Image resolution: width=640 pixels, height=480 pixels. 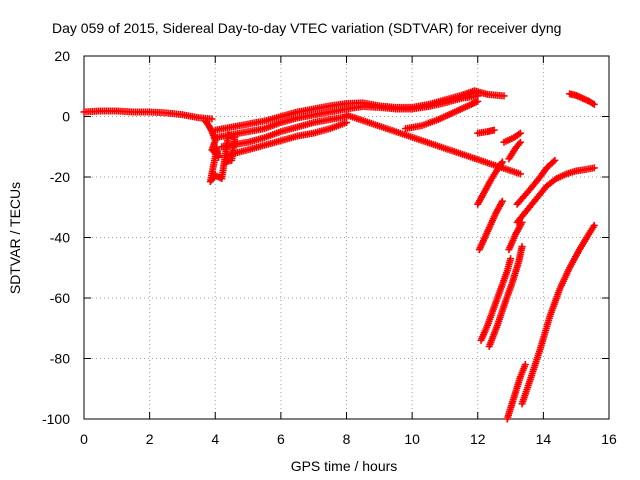 What do you see at coordinates (148, 115) in the screenshot?
I see `series-baseline` at bounding box center [148, 115].